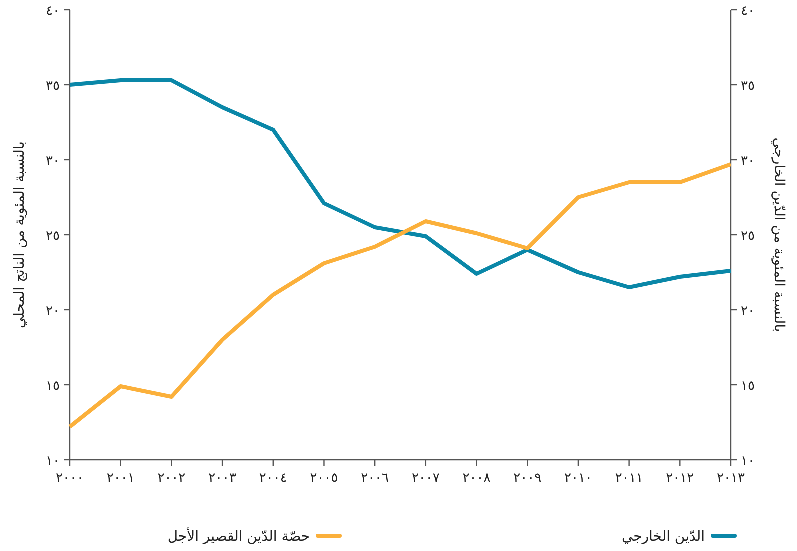 The height and width of the screenshot is (551, 797). Describe the element at coordinates (476, 478) in the screenshot. I see `x-tick-label: ٢٠٠٨` at that location.